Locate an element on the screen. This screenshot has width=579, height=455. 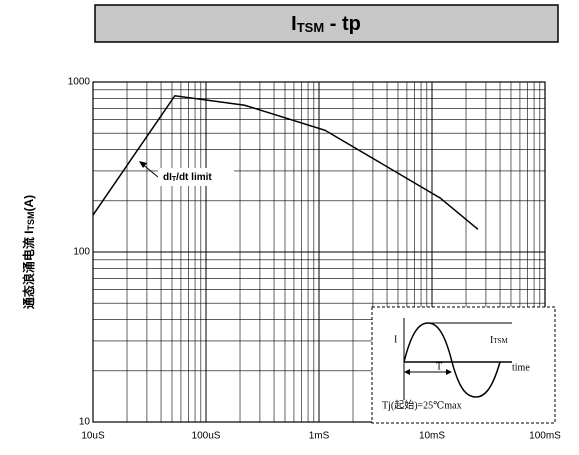
y-label-sub: TSM is located at coordinates (31, 221).